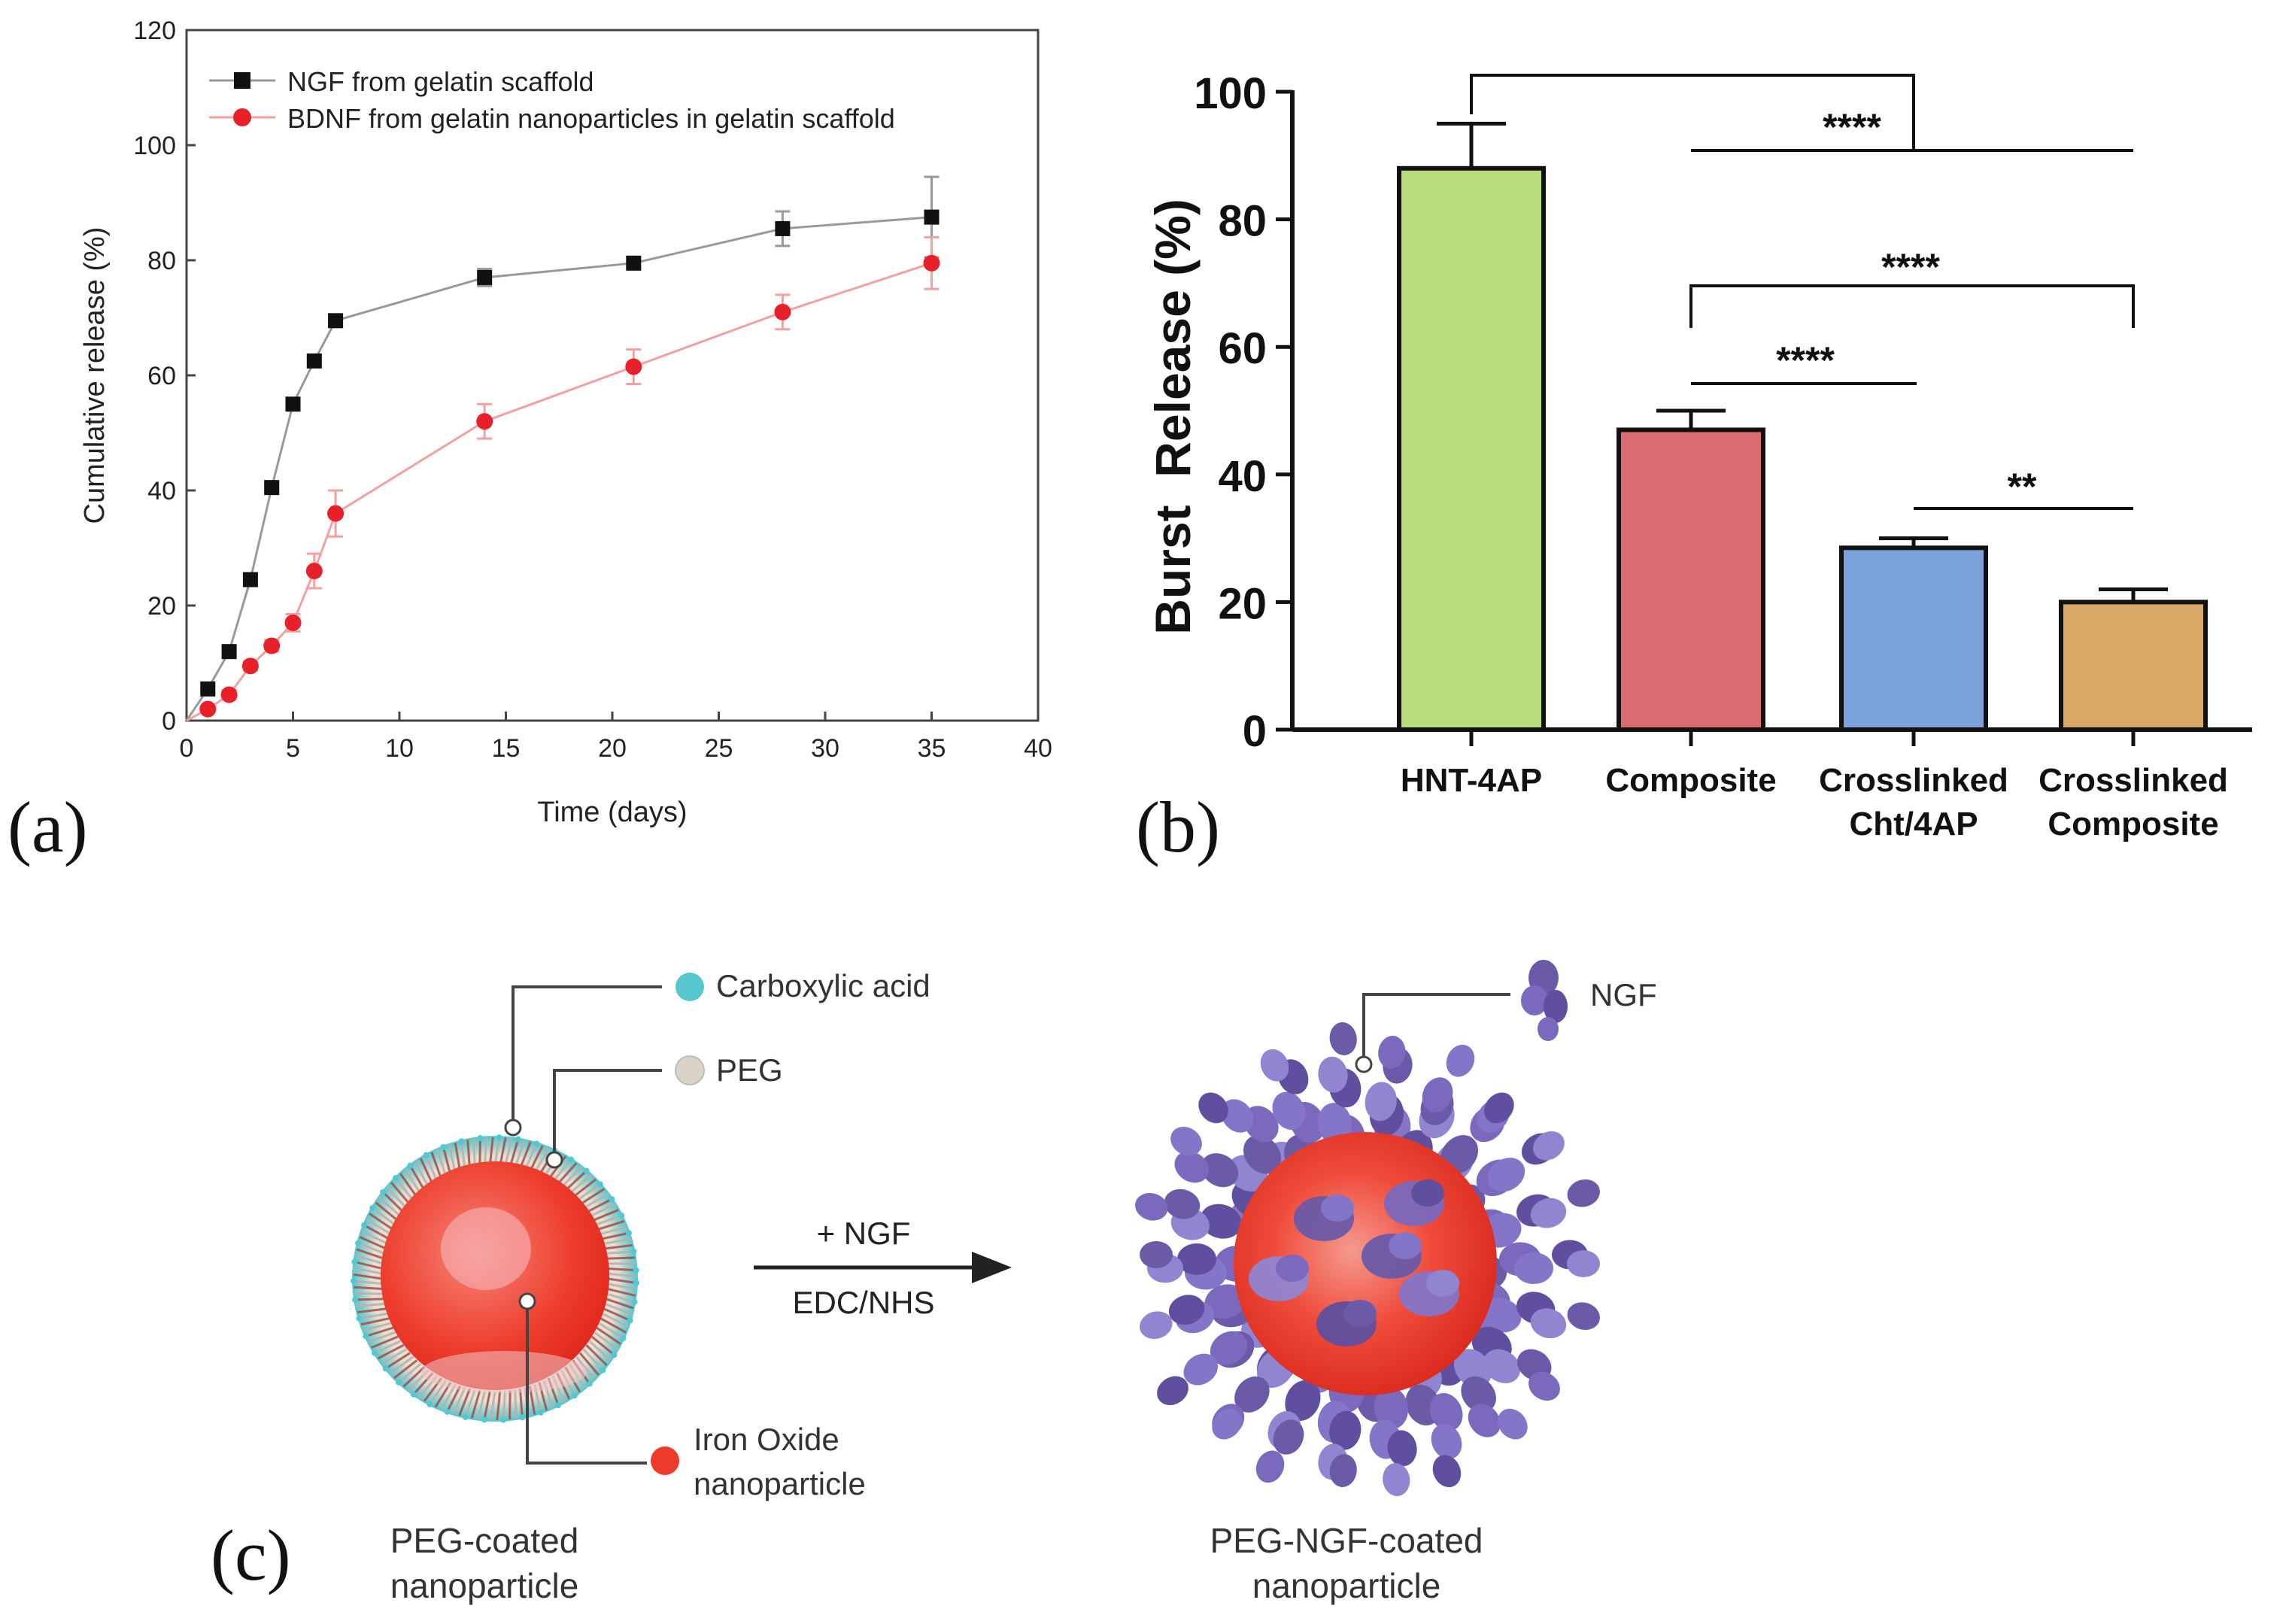 The height and width of the screenshot is (1624, 2295). Describe the element at coordinates (399, 748) in the screenshot. I see `x-tick-label: 10` at that location.